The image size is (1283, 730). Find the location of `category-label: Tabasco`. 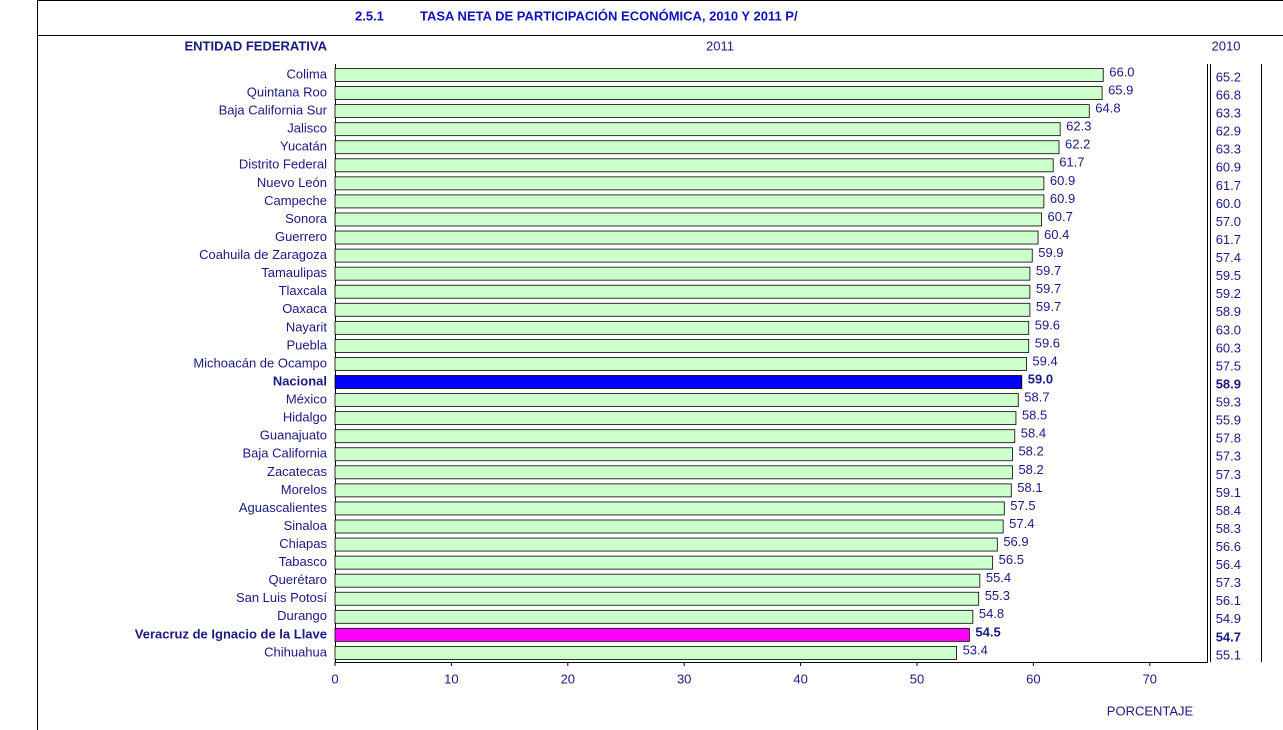

category-label: Tabasco is located at coordinates (303, 561).